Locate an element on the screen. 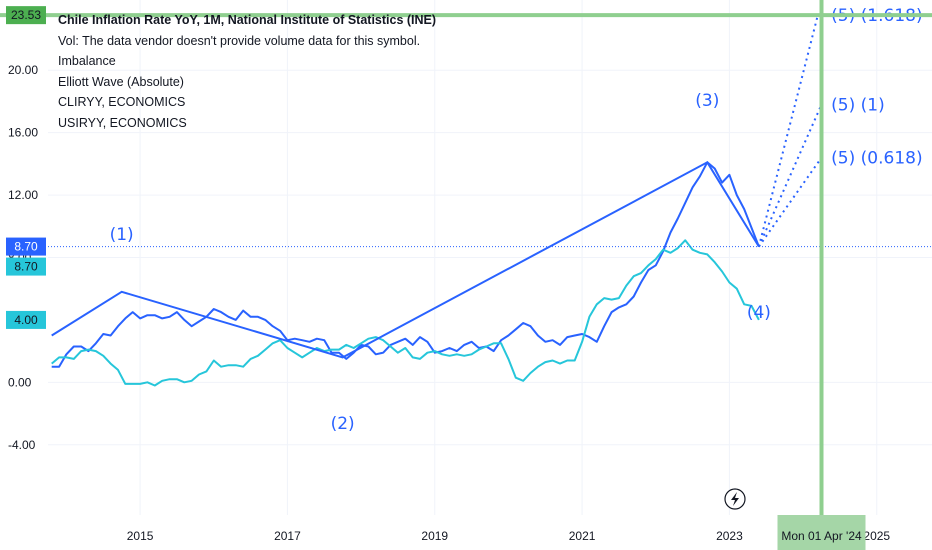  y-tick-label: 20.00 is located at coordinates (23, 70).